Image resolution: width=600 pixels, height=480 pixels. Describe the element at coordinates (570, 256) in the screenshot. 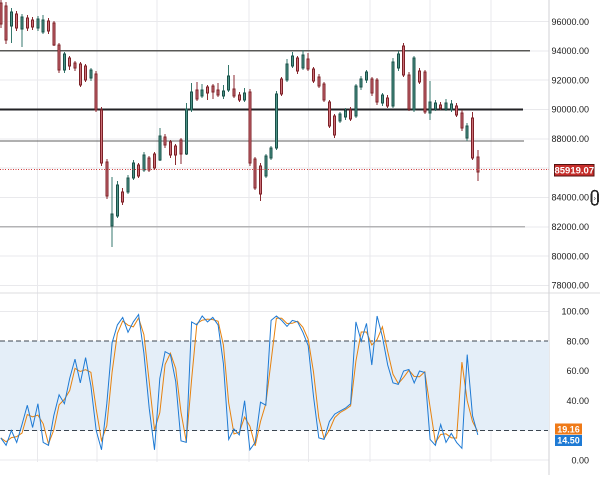

I see `svg-text: 80000.00` at that location.